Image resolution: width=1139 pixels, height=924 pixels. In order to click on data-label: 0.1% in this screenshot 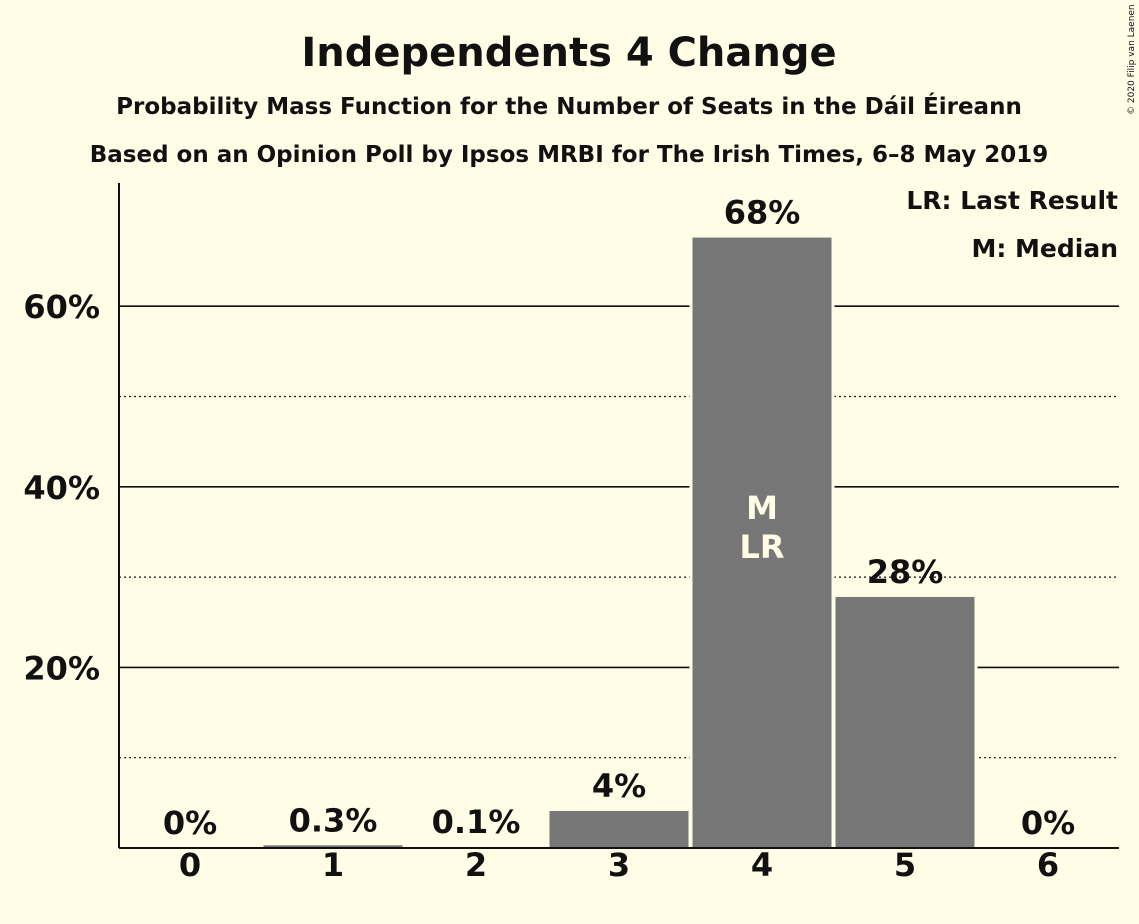, I will do `click(476, 822)`.